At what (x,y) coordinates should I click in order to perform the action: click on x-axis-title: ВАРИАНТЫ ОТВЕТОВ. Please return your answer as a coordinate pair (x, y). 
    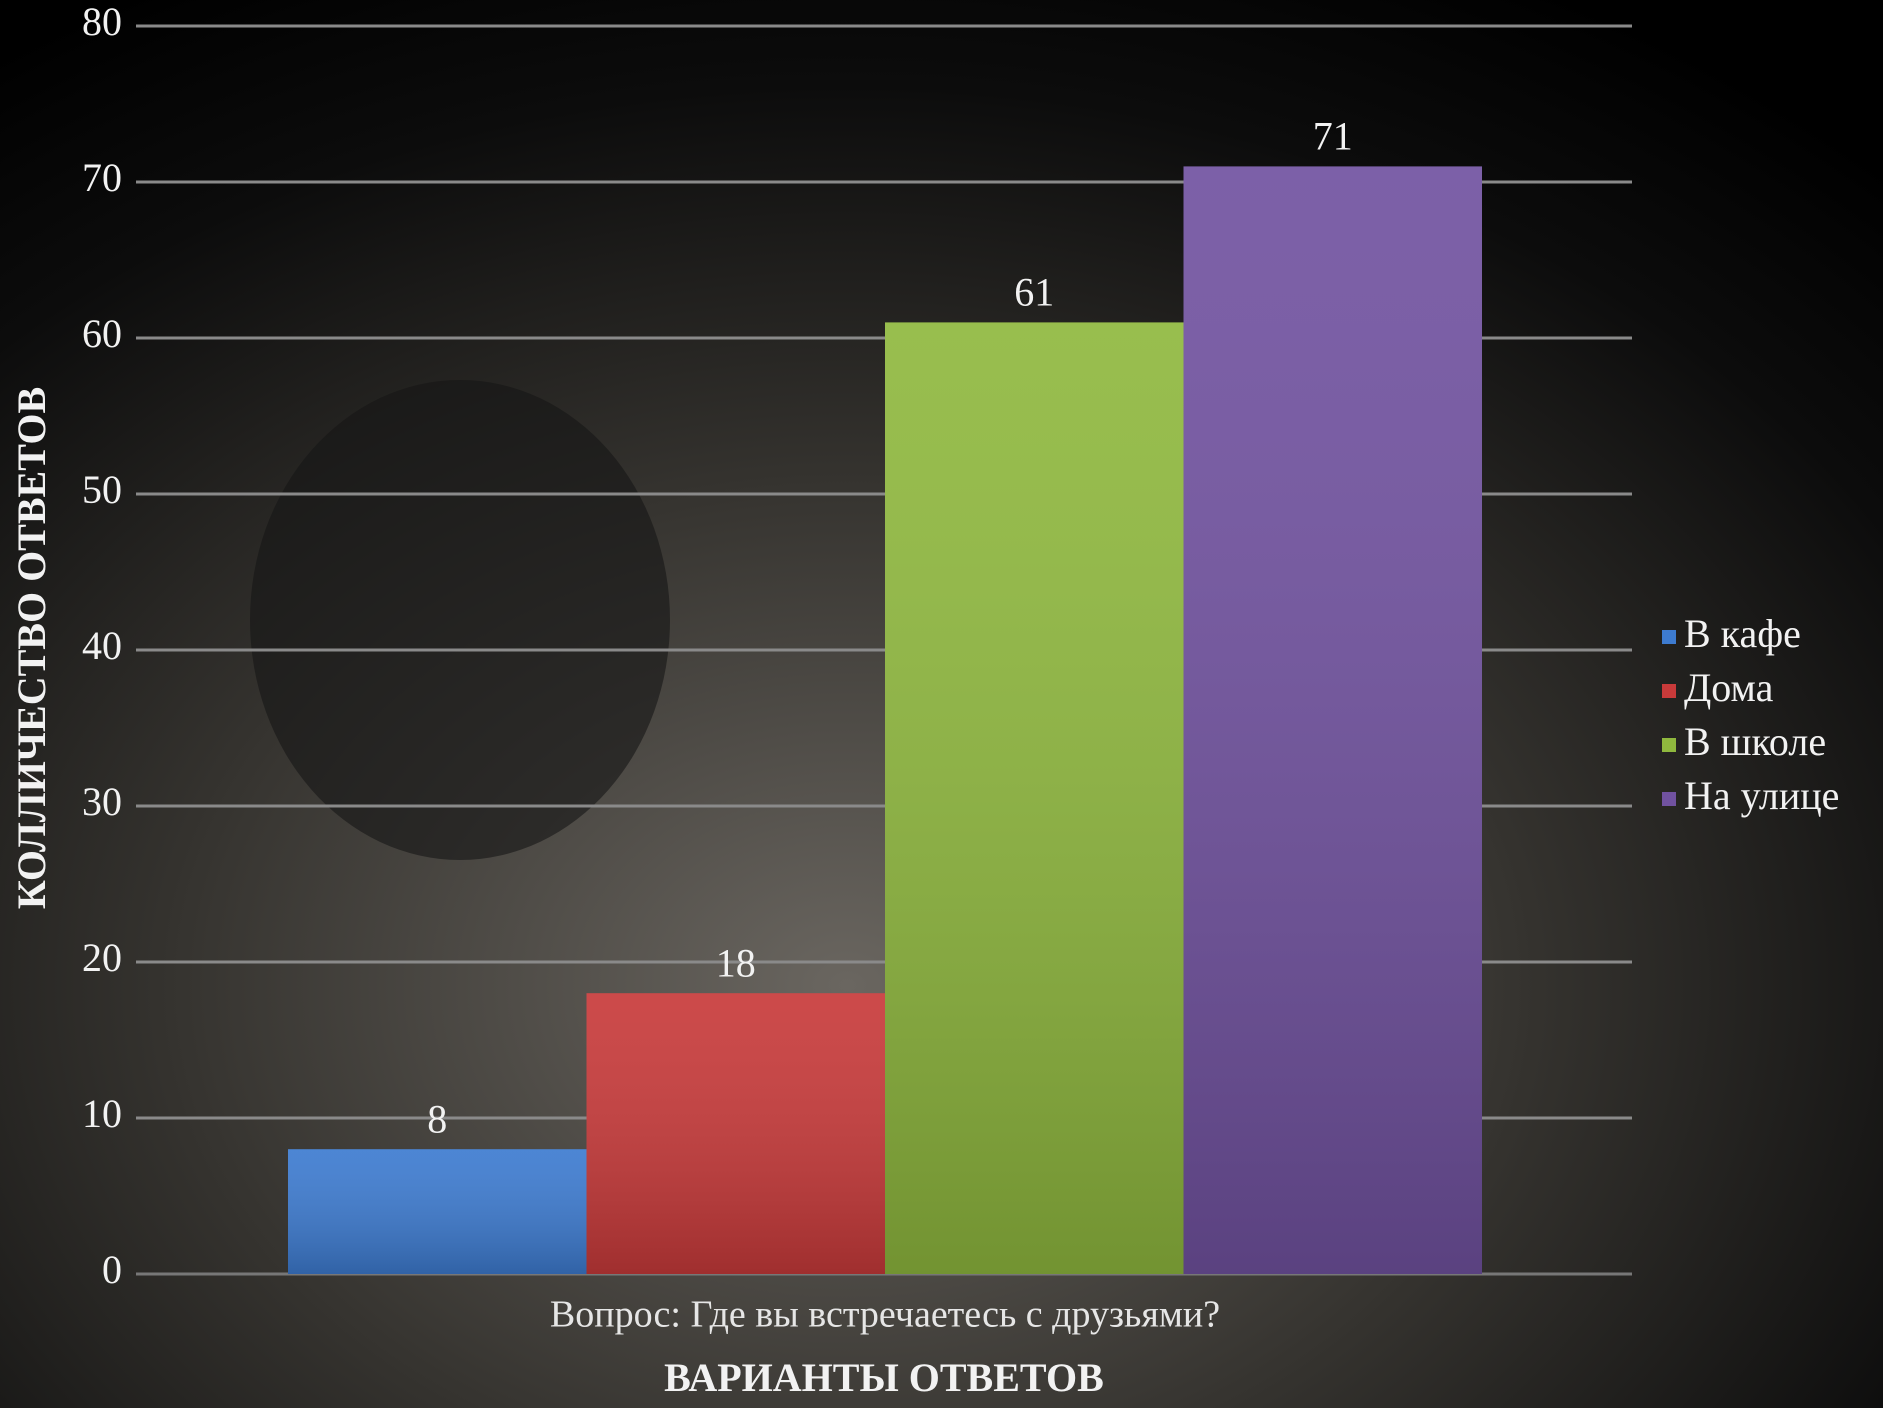
    Looking at the image, I should click on (884, 1377).